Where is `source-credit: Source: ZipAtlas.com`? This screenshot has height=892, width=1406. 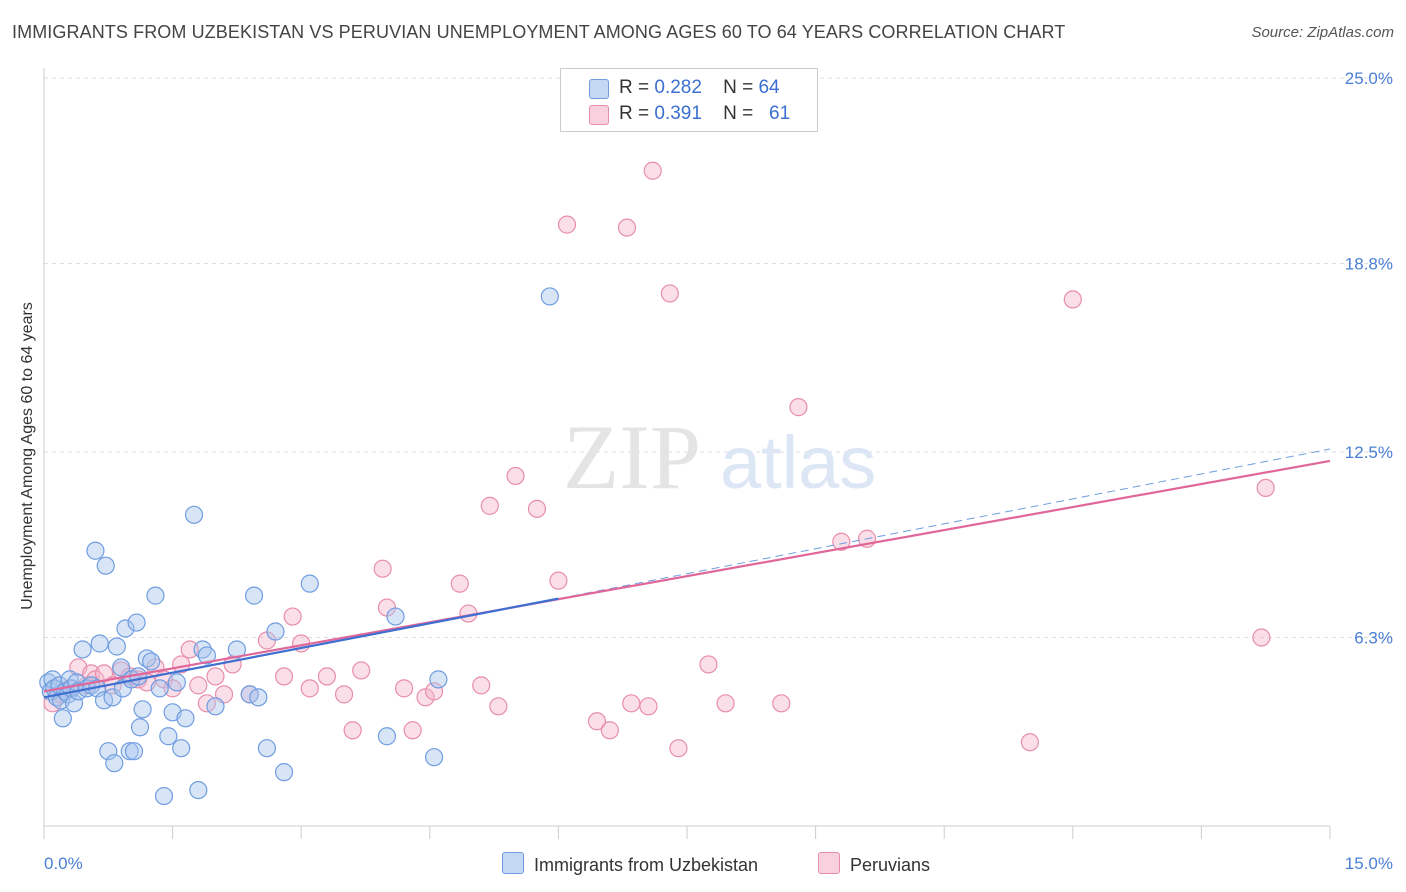
source-credit: Source: ZipAtlas.com is located at coordinates (1322, 32).